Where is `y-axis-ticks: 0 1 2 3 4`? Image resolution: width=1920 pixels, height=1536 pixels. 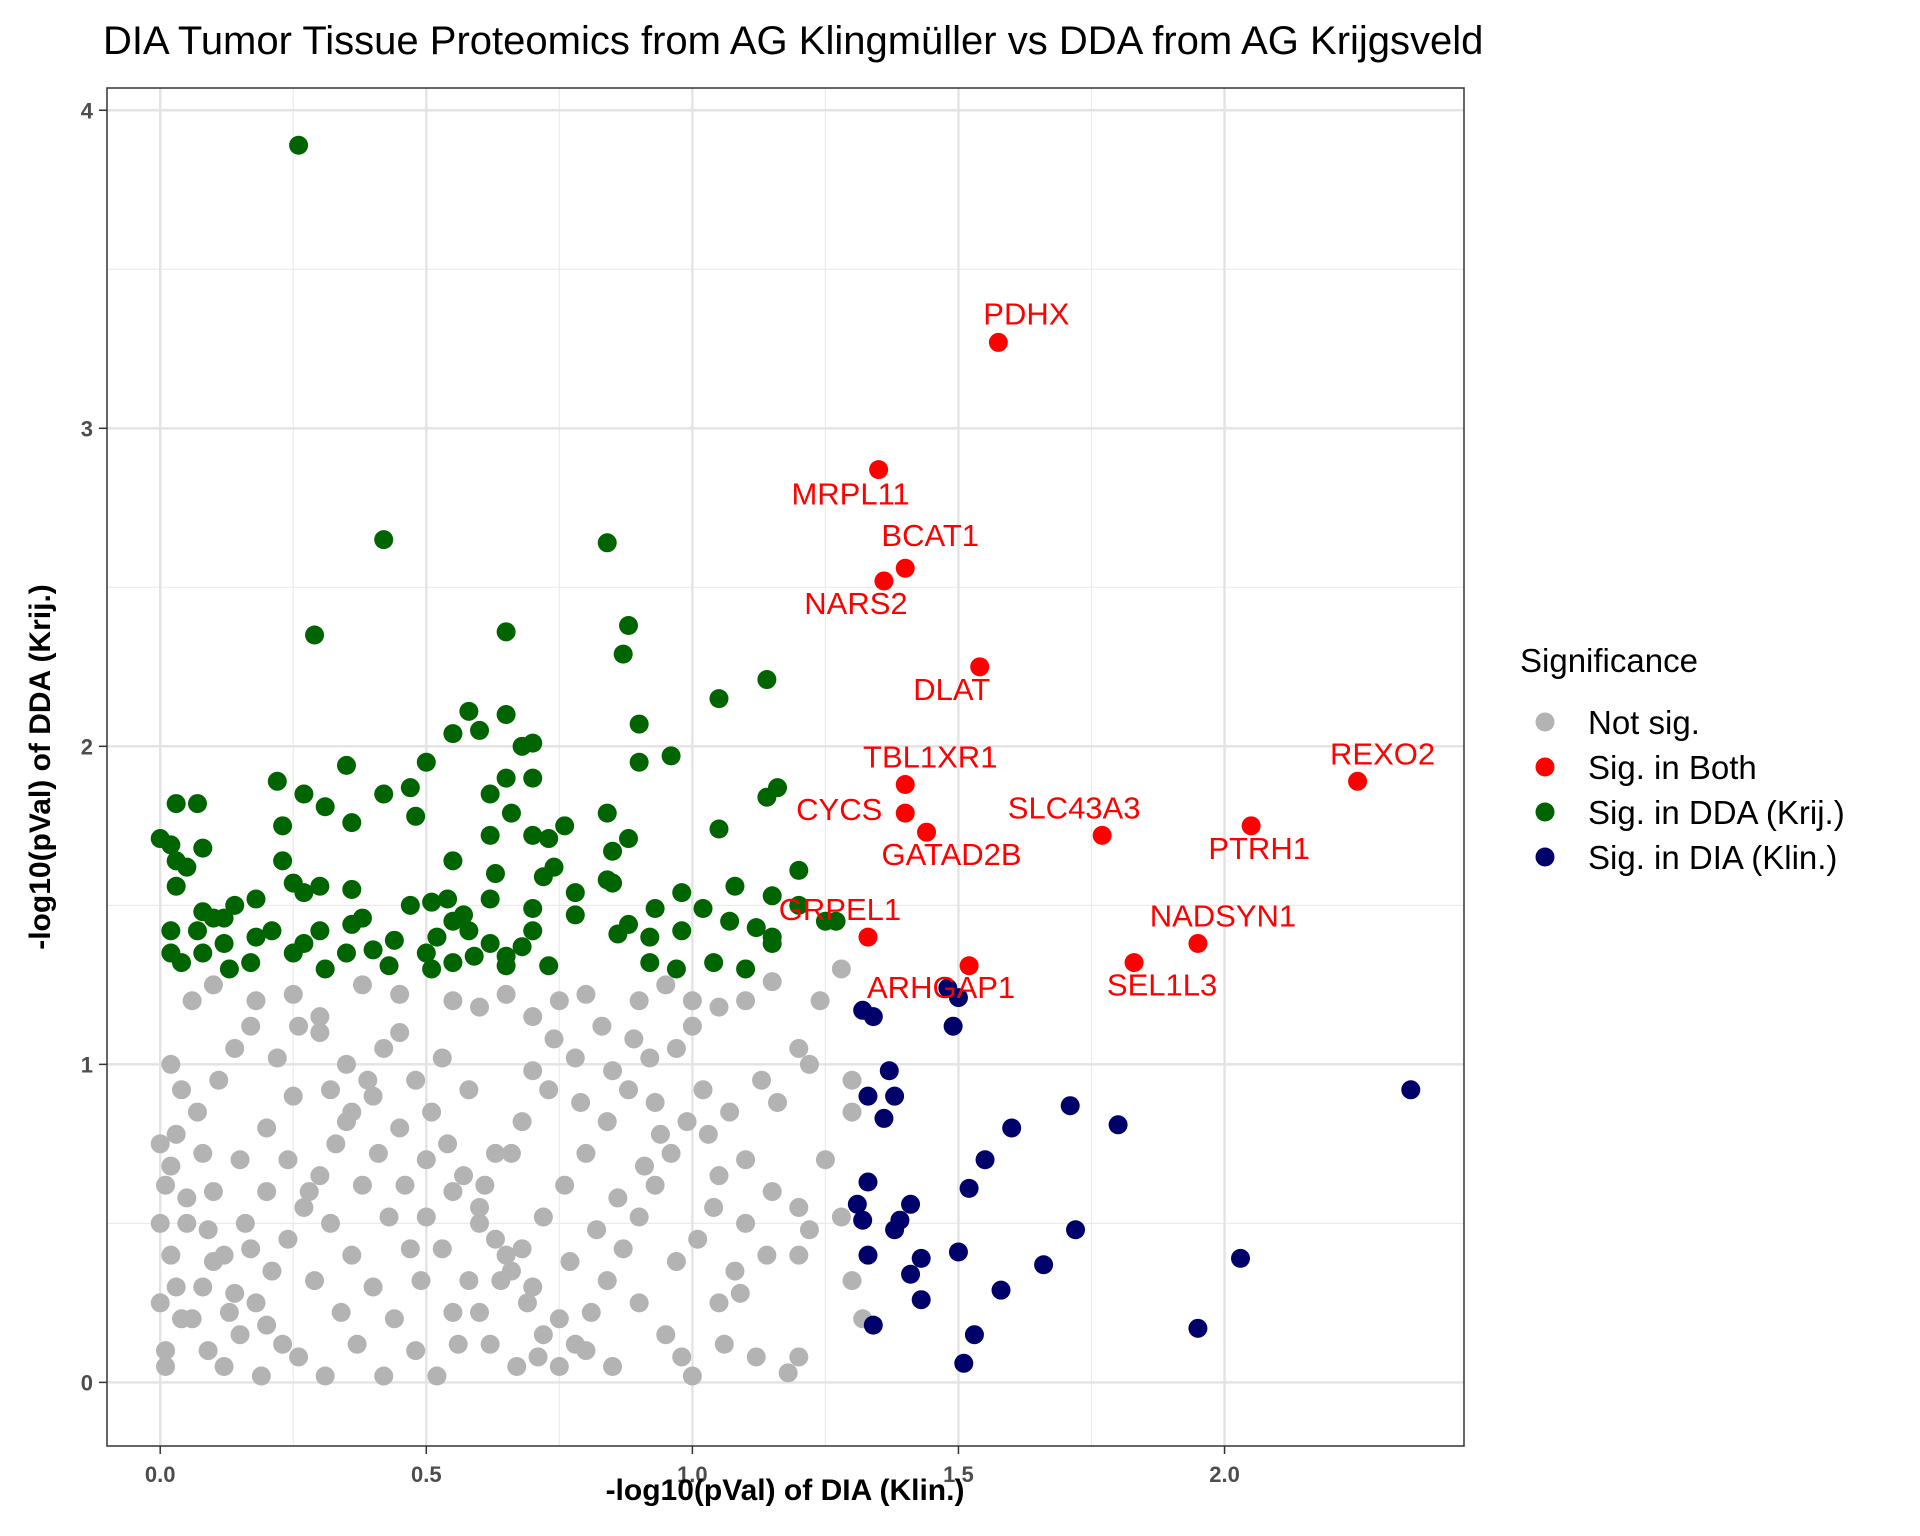 y-axis-ticks: 0 1 2 3 4 is located at coordinates (94, 746).